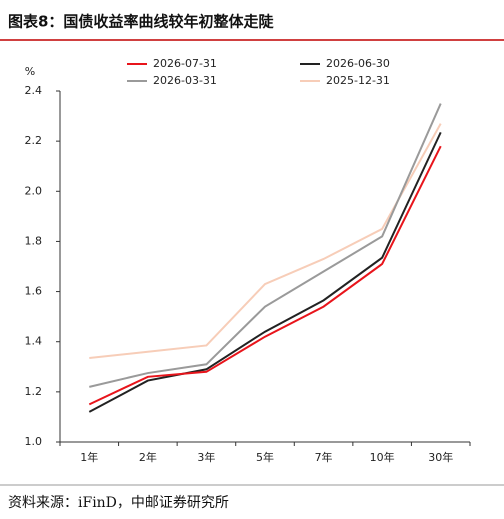 Image resolution: width=504 pixels, height=519 pixels. Describe the element at coordinates (89, 457) in the screenshot. I see `x-tick-label: 1年` at that location.